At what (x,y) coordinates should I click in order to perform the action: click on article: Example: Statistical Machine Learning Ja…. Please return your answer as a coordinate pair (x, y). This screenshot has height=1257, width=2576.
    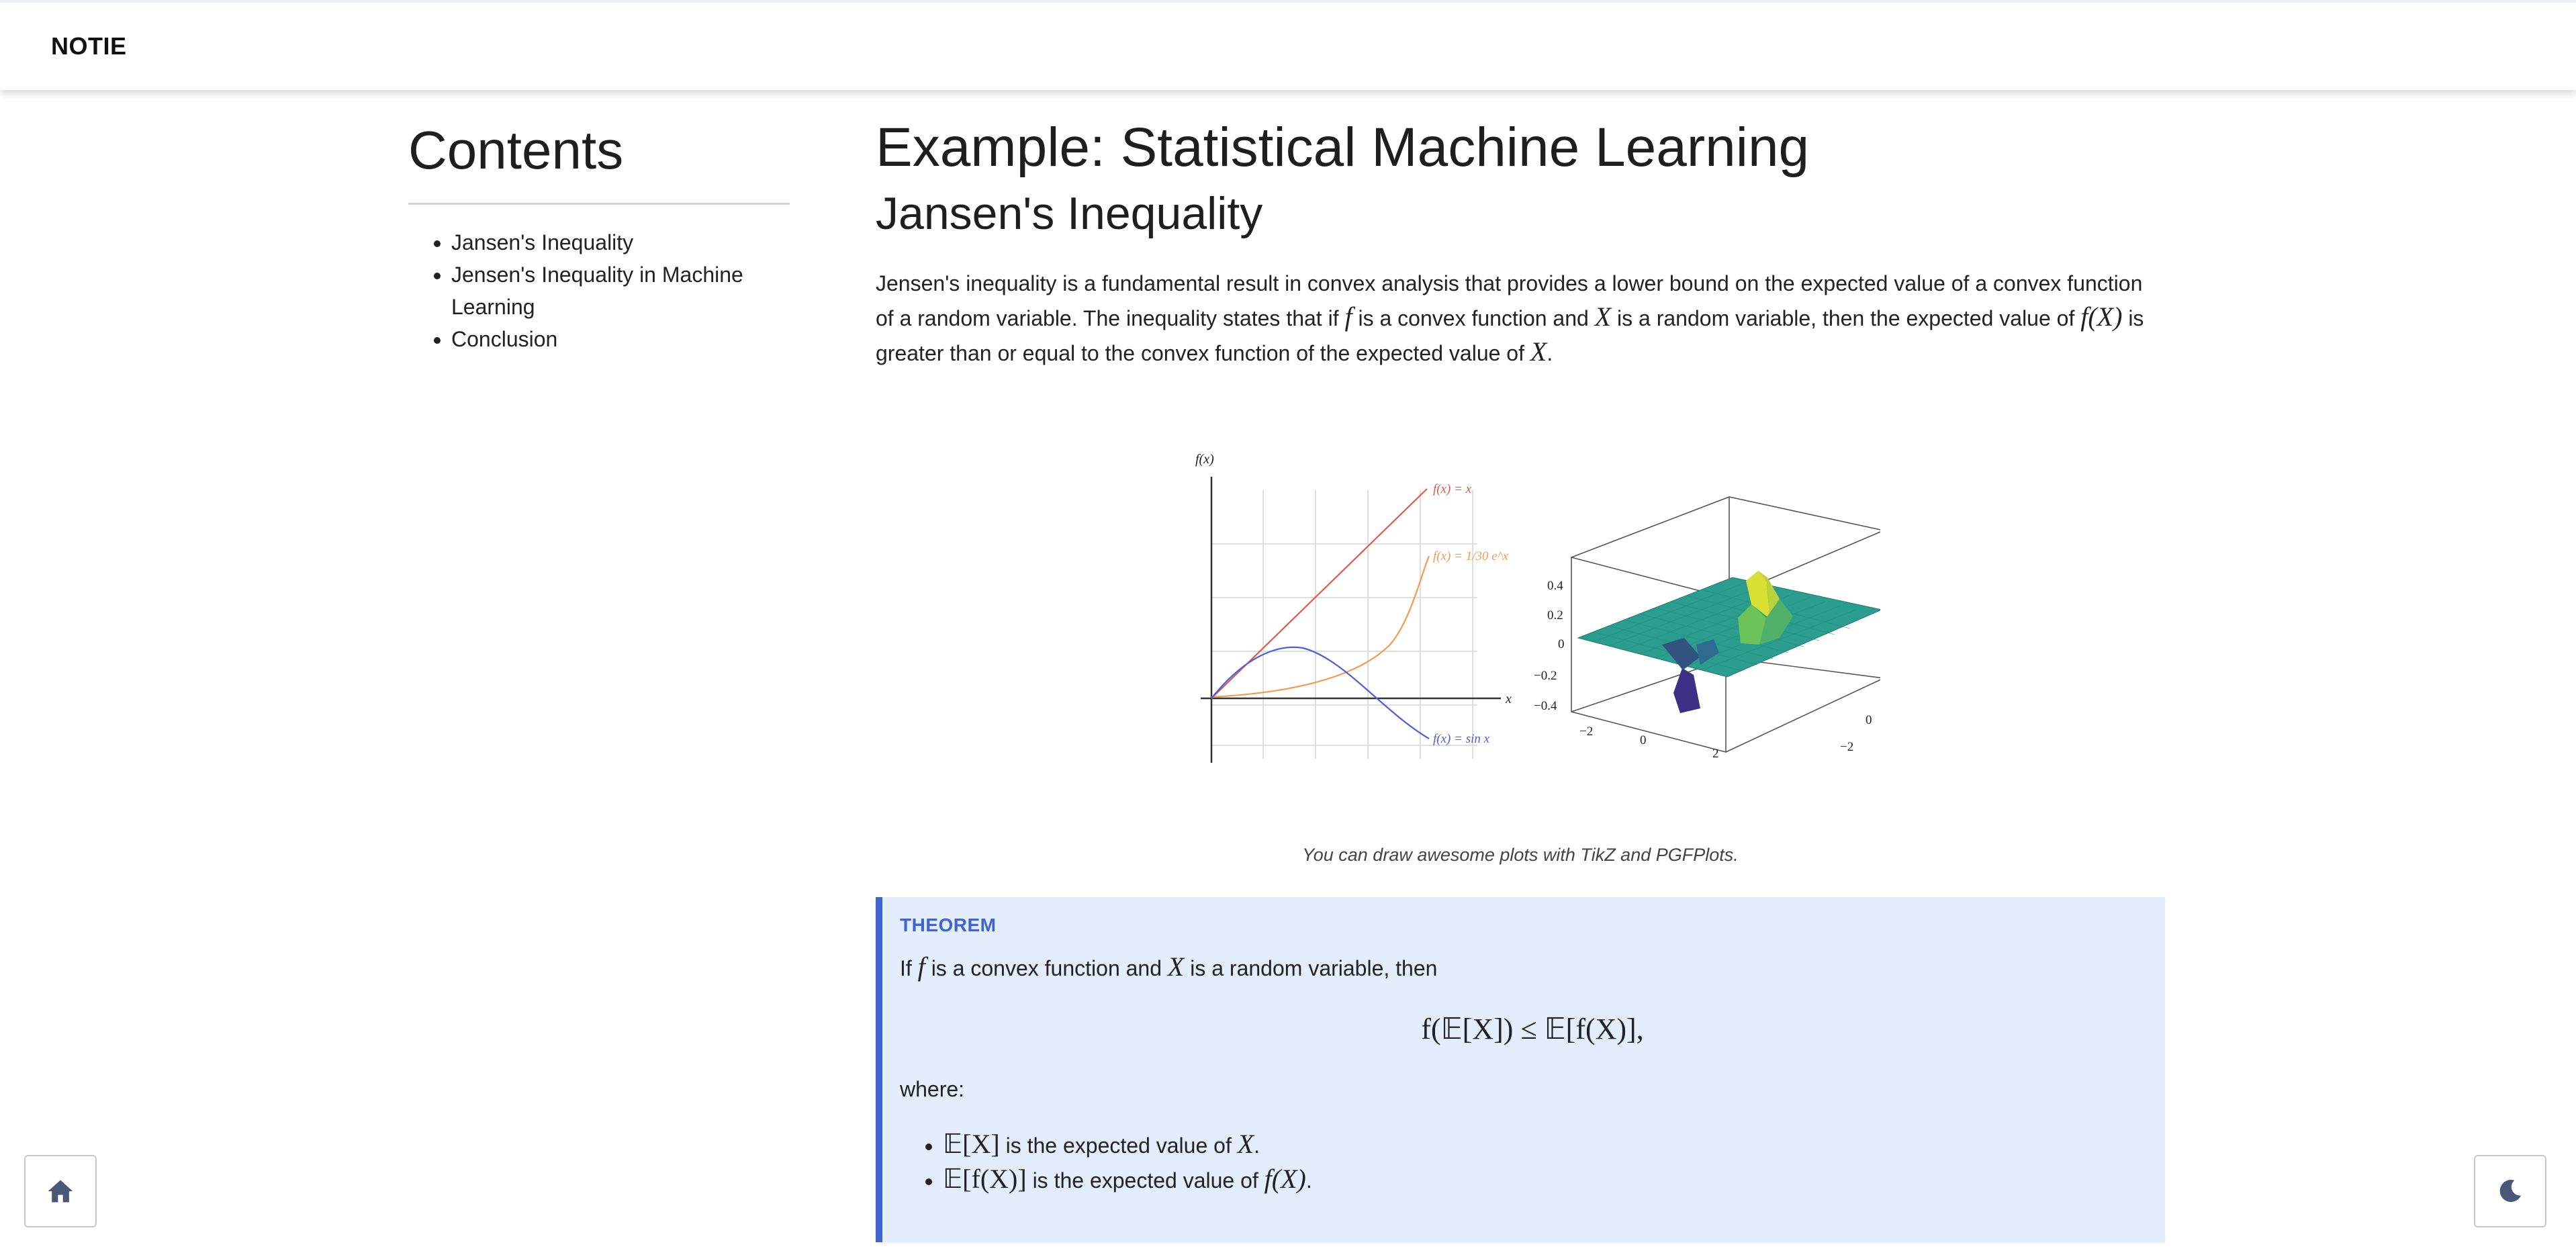
    Looking at the image, I should click on (1520, 242).